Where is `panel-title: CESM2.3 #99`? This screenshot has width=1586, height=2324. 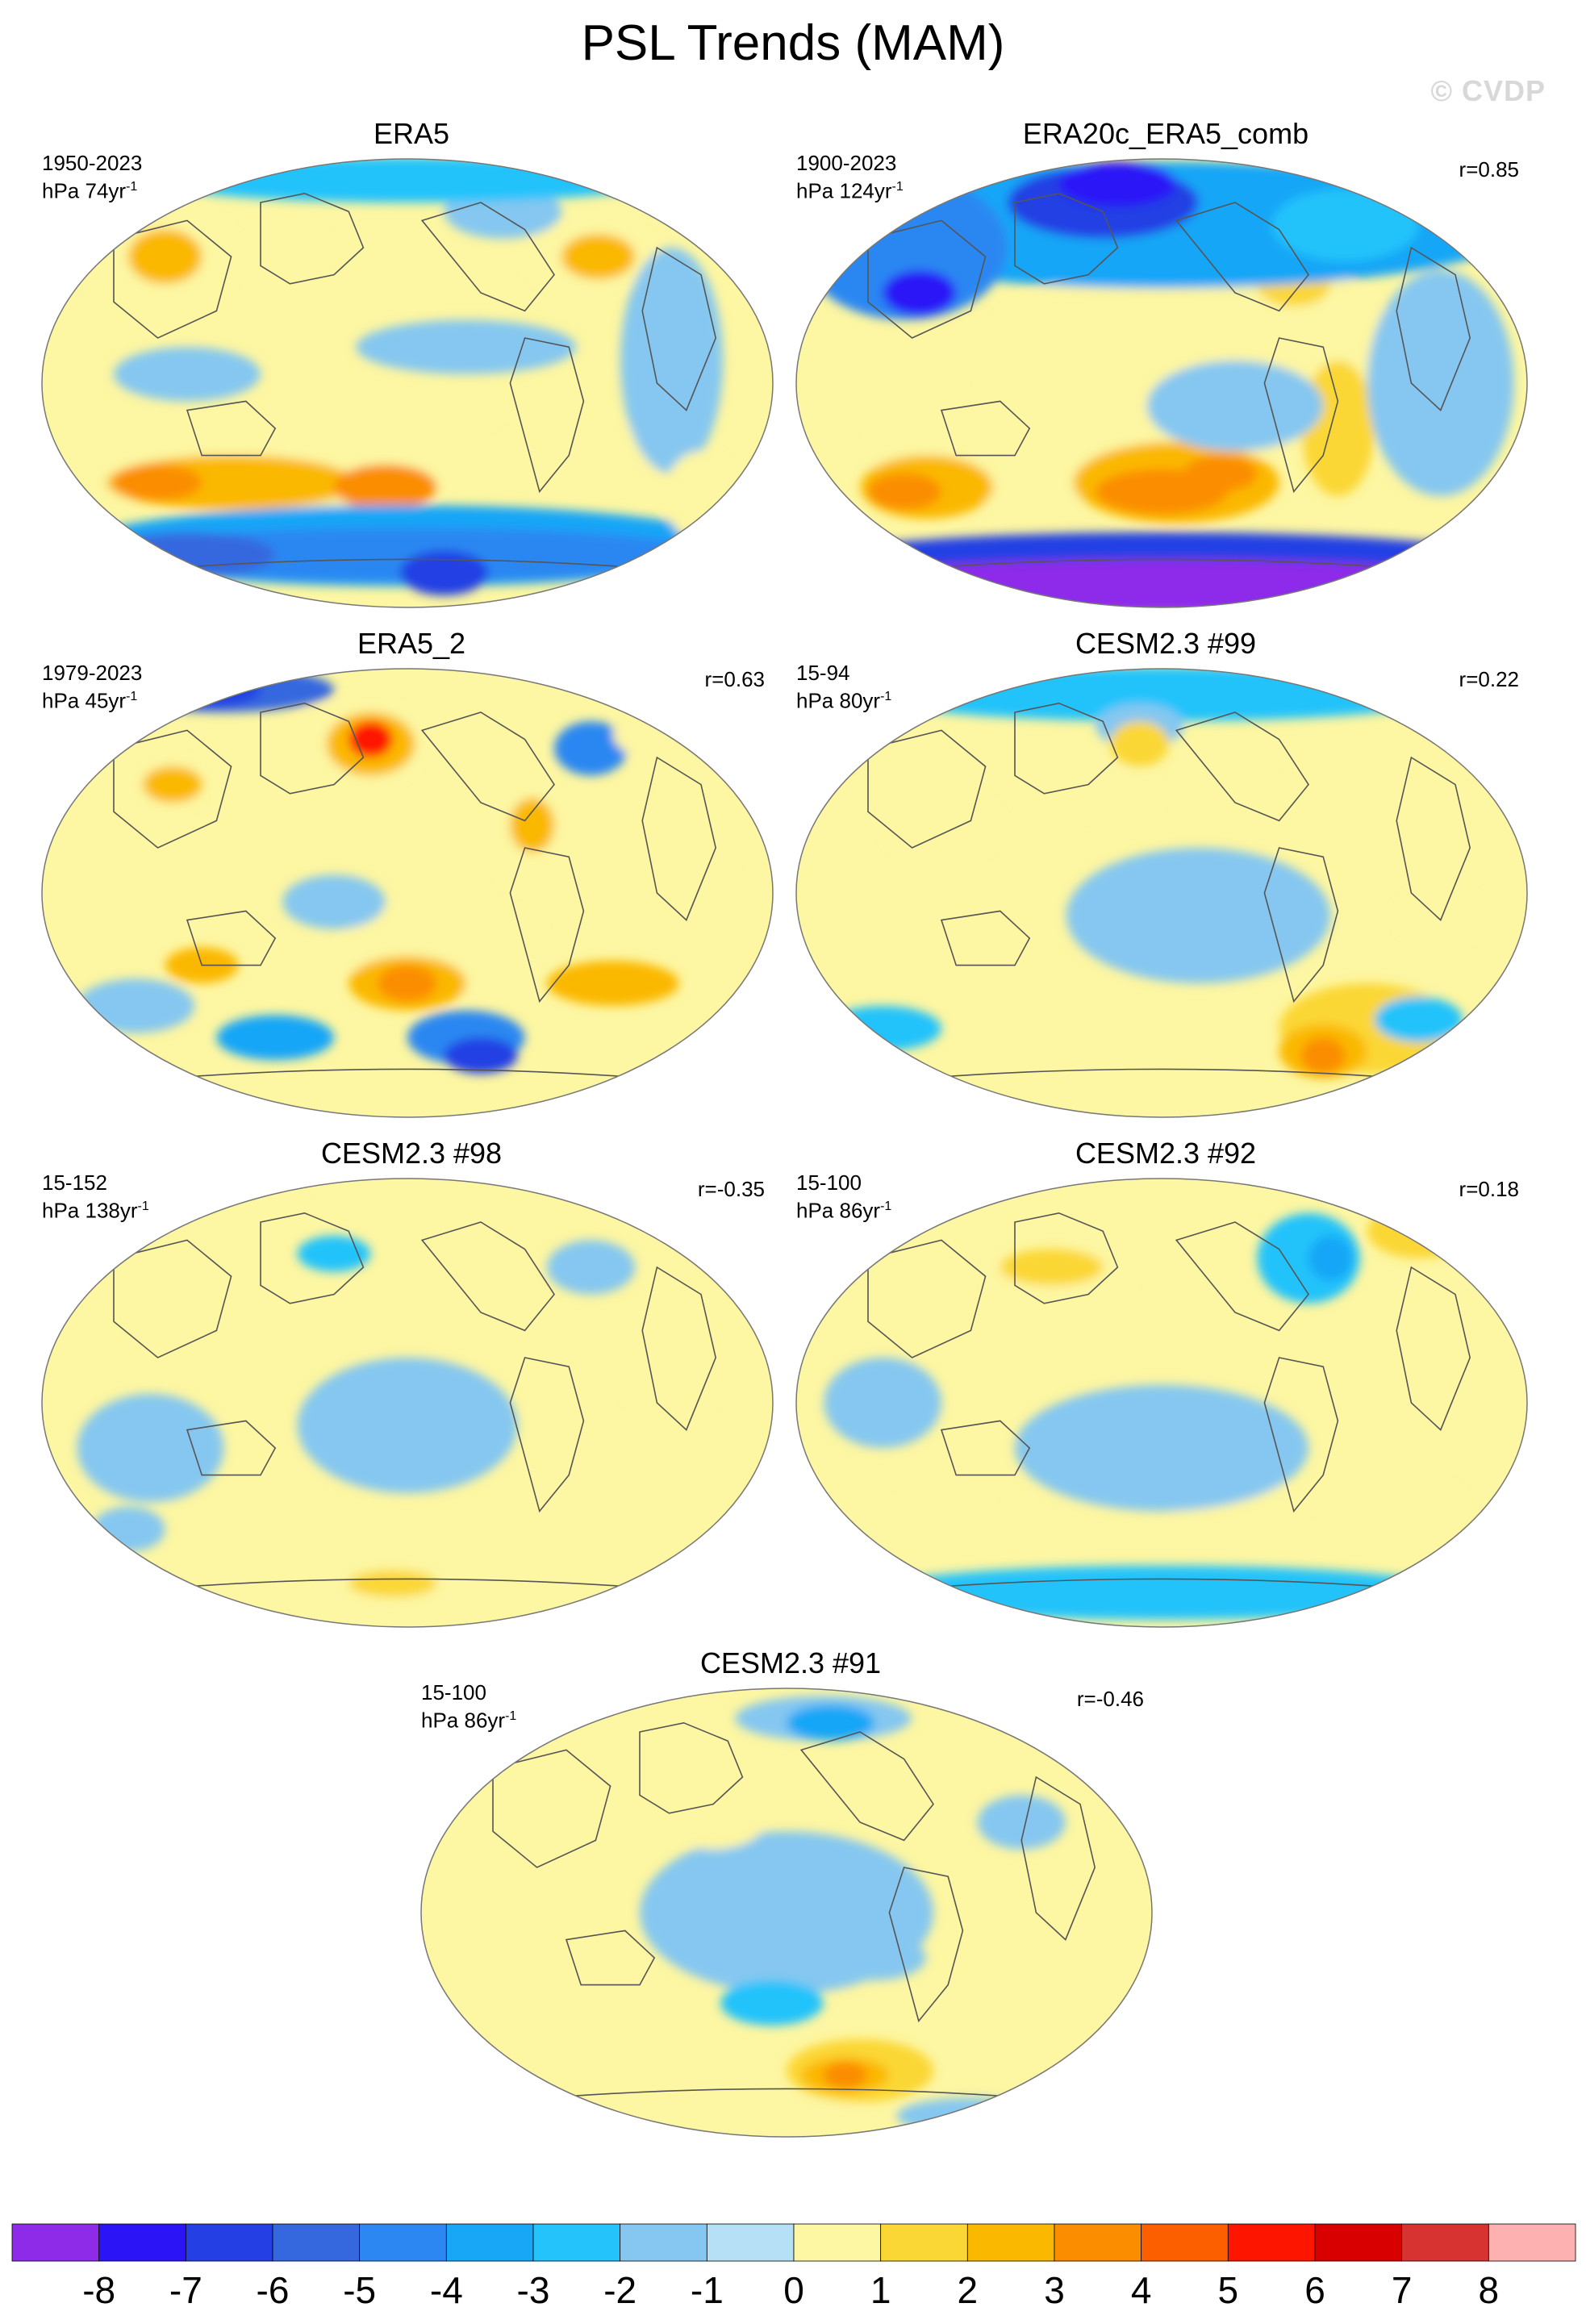 panel-title: CESM2.3 #99 is located at coordinates (1166, 643).